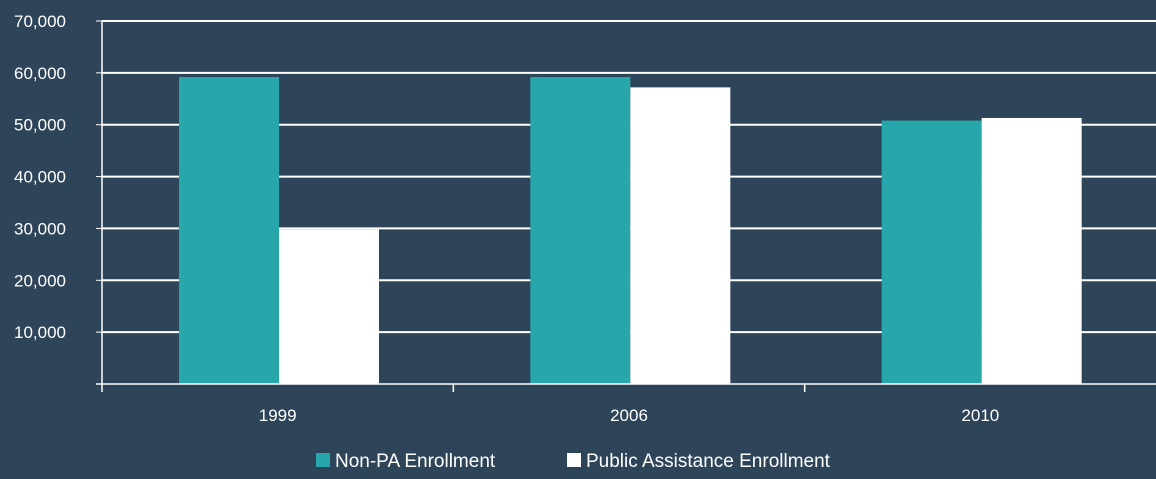 This screenshot has height=479, width=1156. What do you see at coordinates (980, 415) in the screenshot?
I see `x-tick-label-2010: 2010` at bounding box center [980, 415].